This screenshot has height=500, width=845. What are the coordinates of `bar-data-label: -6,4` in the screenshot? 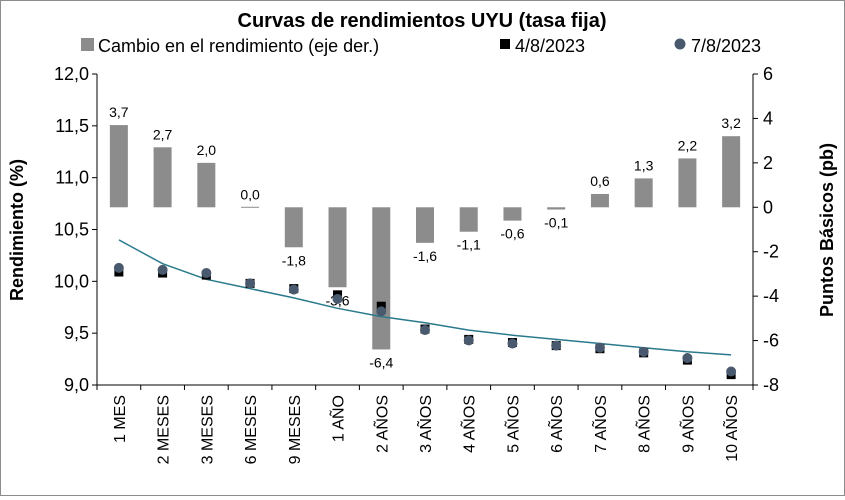 It's located at (381, 362).